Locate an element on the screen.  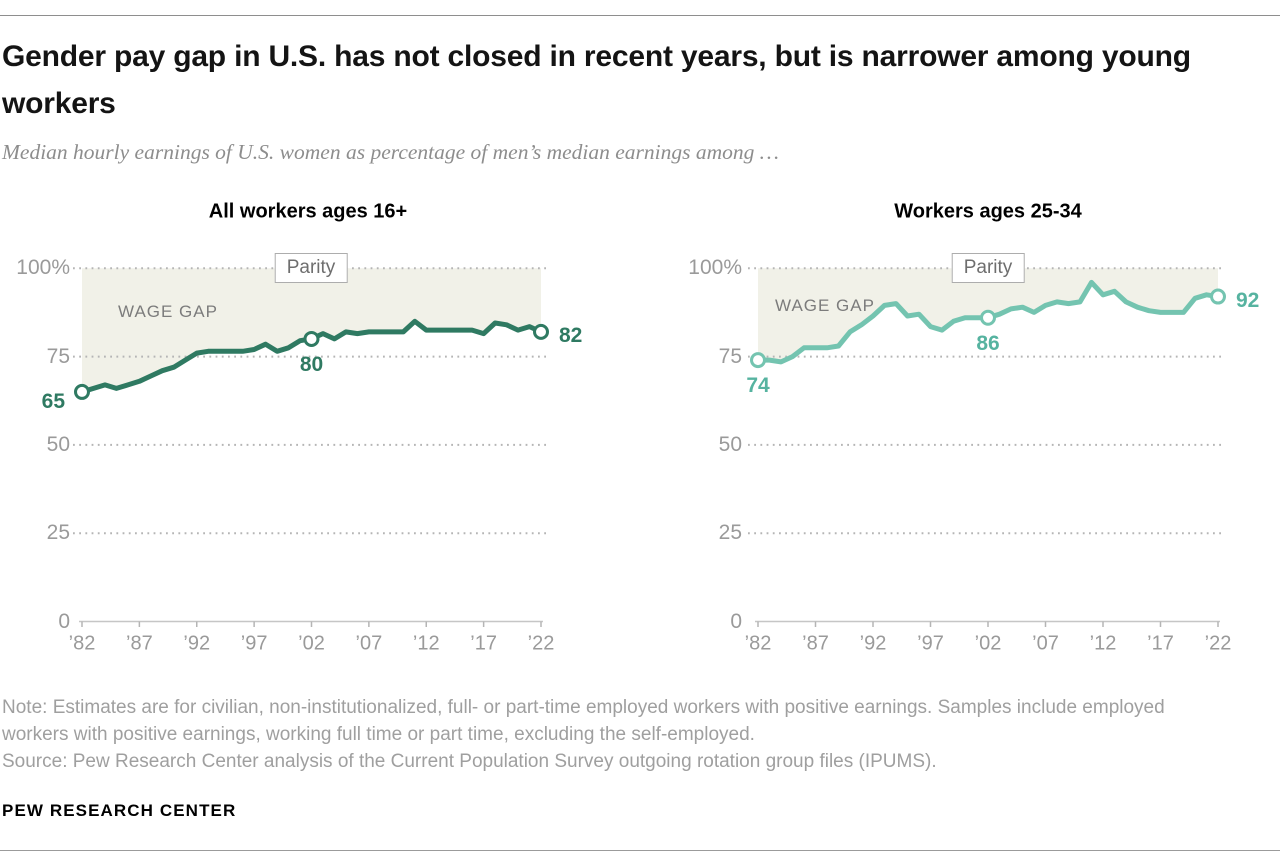
top-divider is located at coordinates (640, 15).